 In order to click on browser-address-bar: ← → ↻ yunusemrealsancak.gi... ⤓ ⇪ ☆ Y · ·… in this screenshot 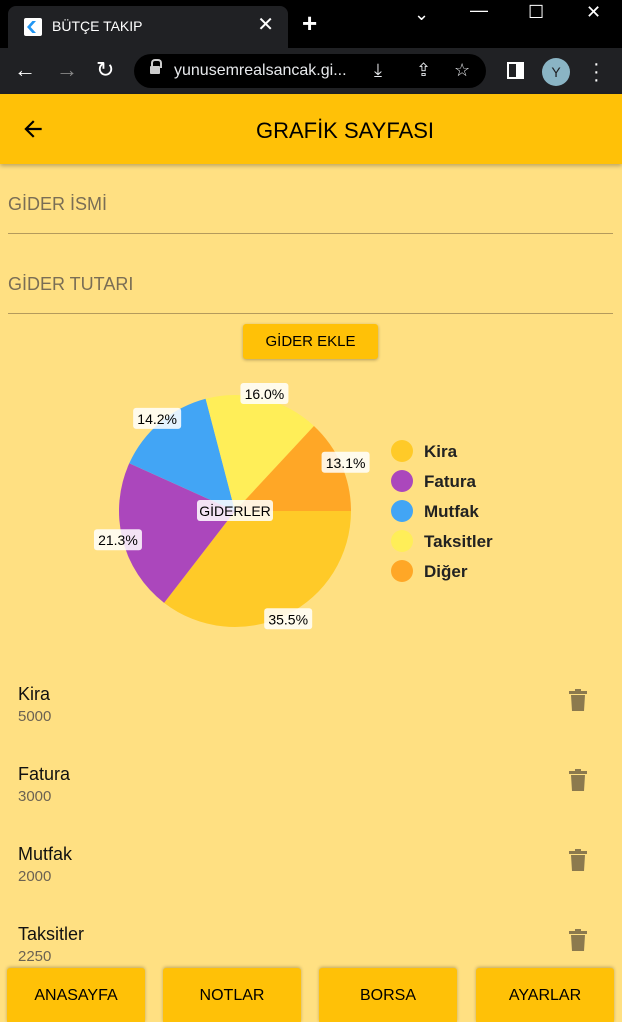, I will do `click(311, 71)`.